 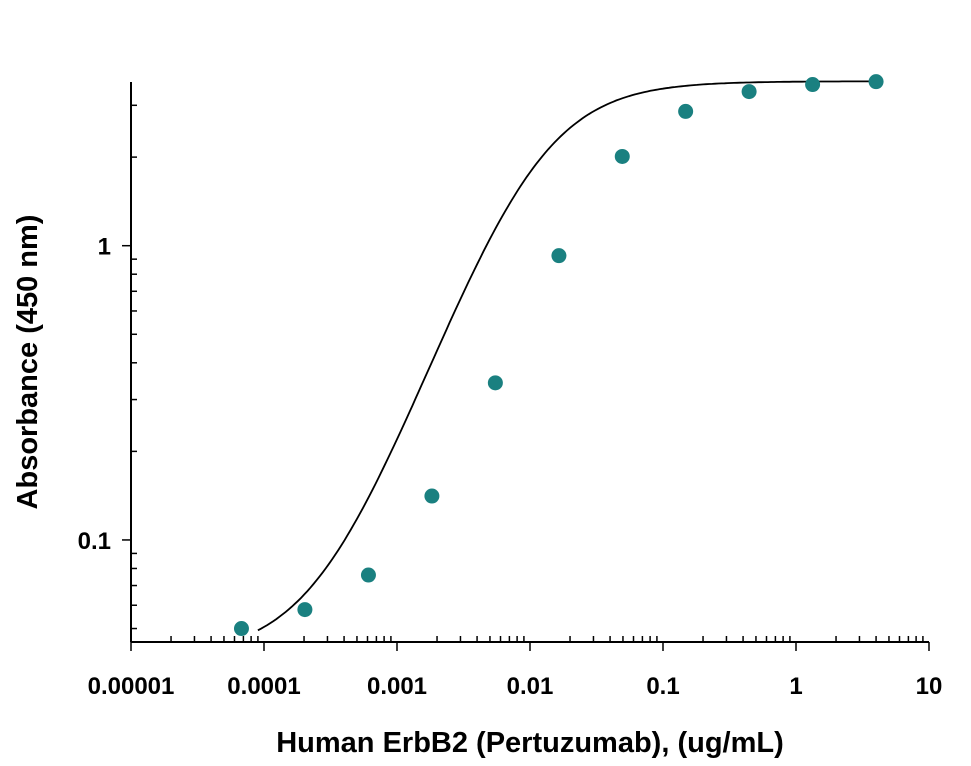 I want to click on x-tick-label: 0.001, so click(x=397, y=686).